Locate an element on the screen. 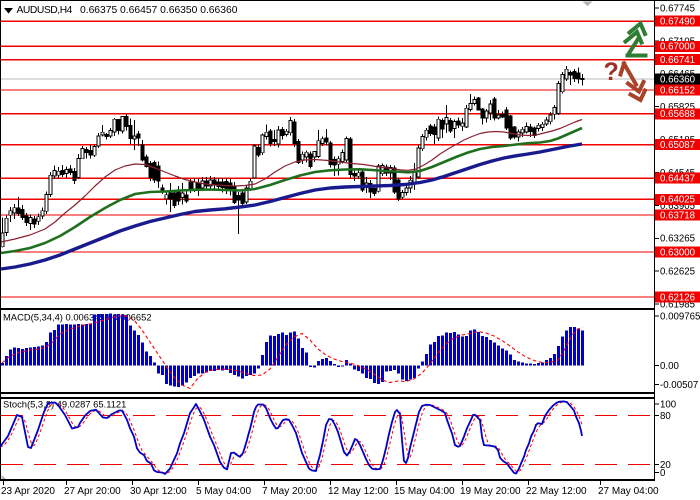 The image size is (700, 500). svg-text: 0.009765 is located at coordinates (680, 316).